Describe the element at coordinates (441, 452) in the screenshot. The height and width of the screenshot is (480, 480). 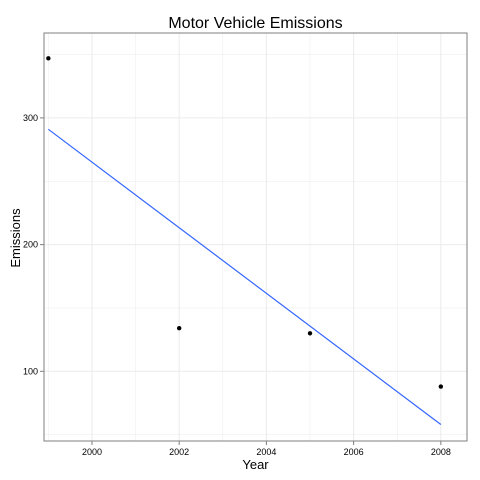
I see `x-tick-label: 2008` at that location.